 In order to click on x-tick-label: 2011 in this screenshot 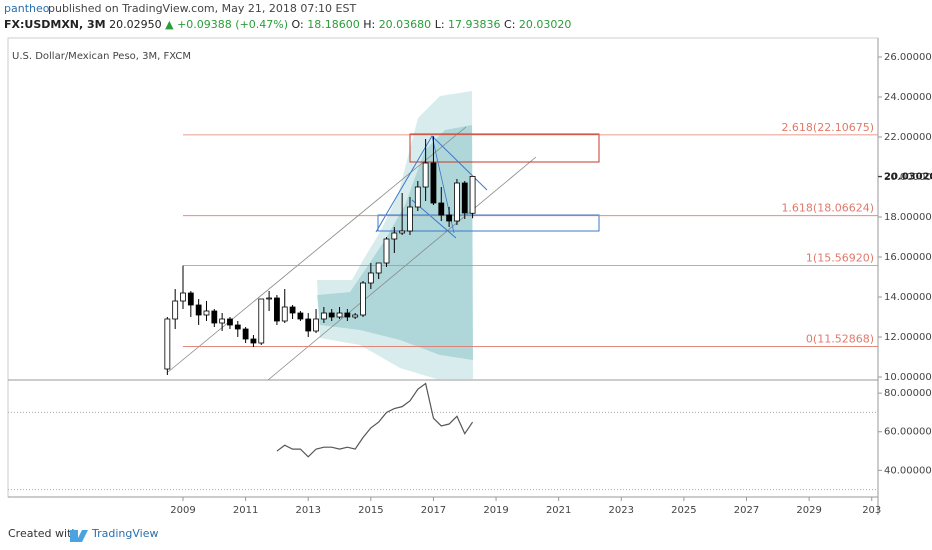, I will do `click(245, 510)`.